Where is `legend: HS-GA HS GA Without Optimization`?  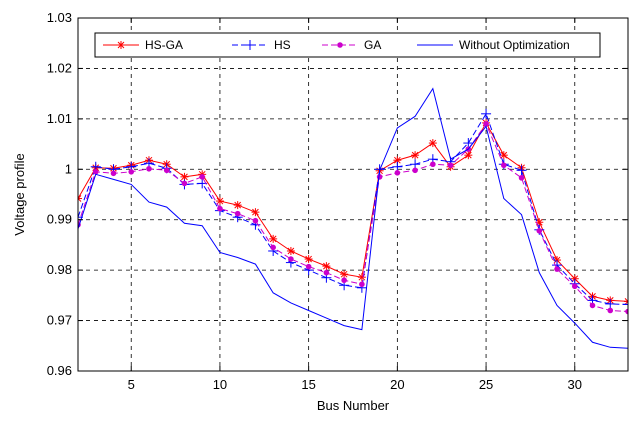
legend: HS-GA HS GA Without Optimization is located at coordinates (347, 45).